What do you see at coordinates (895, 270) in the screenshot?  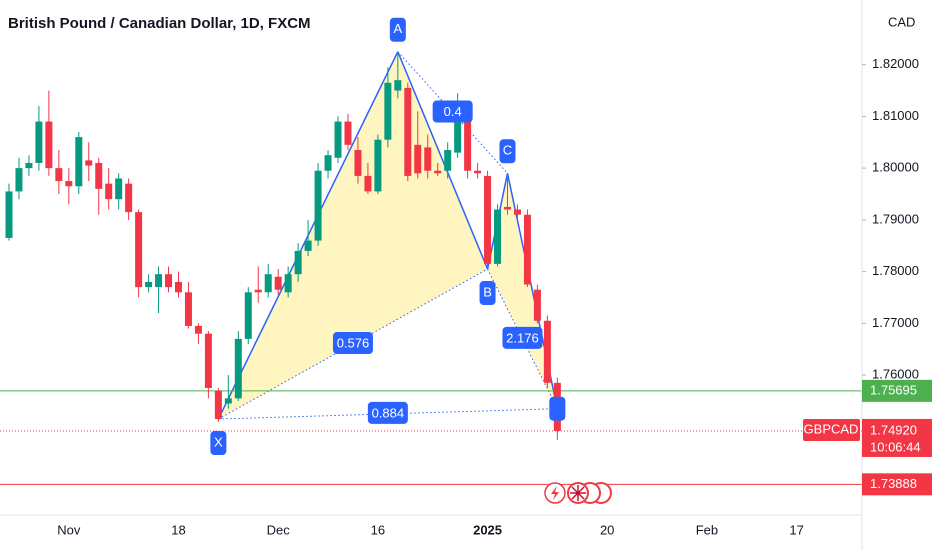 I see `y-tick-label: 1.78000` at bounding box center [895, 270].